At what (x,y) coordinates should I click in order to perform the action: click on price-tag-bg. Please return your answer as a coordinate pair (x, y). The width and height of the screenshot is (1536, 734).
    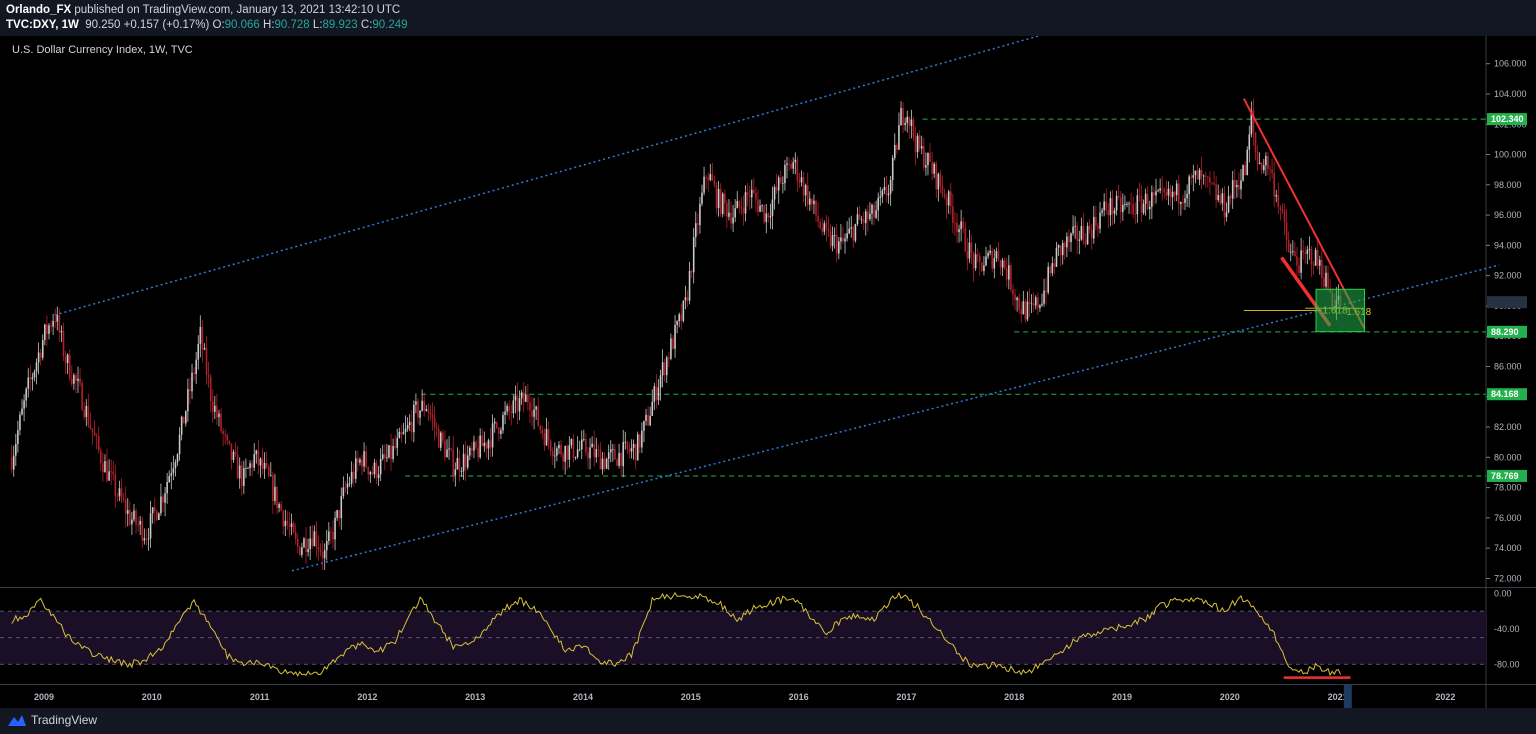
    Looking at the image, I should click on (1507, 331).